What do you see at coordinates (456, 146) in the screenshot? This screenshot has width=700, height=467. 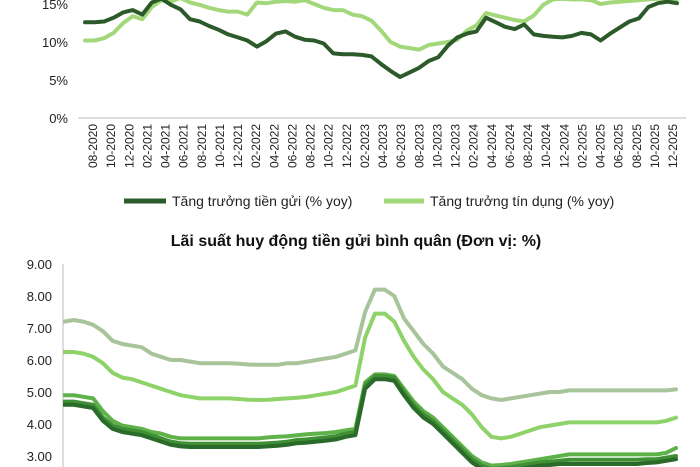 I see `top-x-tick-label: 12-2023` at bounding box center [456, 146].